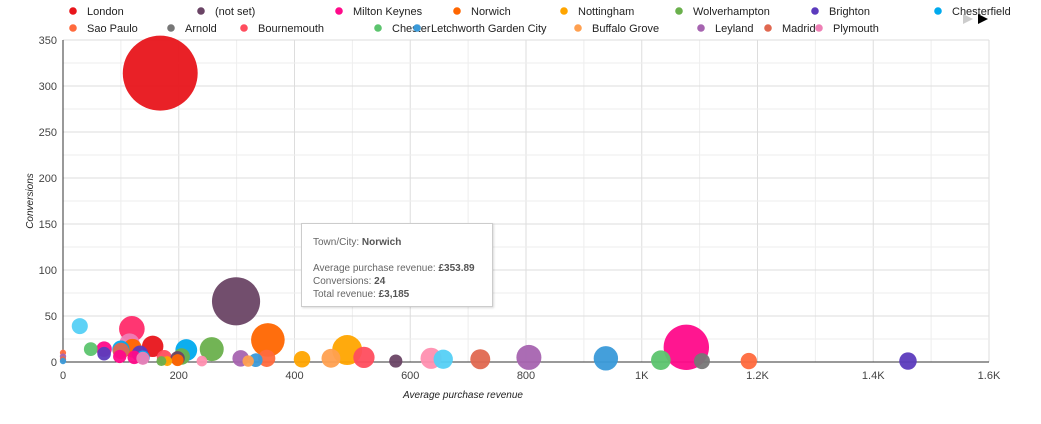 The height and width of the screenshot is (424, 1041). Describe the element at coordinates (112, 29) in the screenshot. I see `legend-label: Sao Paulo` at that location.